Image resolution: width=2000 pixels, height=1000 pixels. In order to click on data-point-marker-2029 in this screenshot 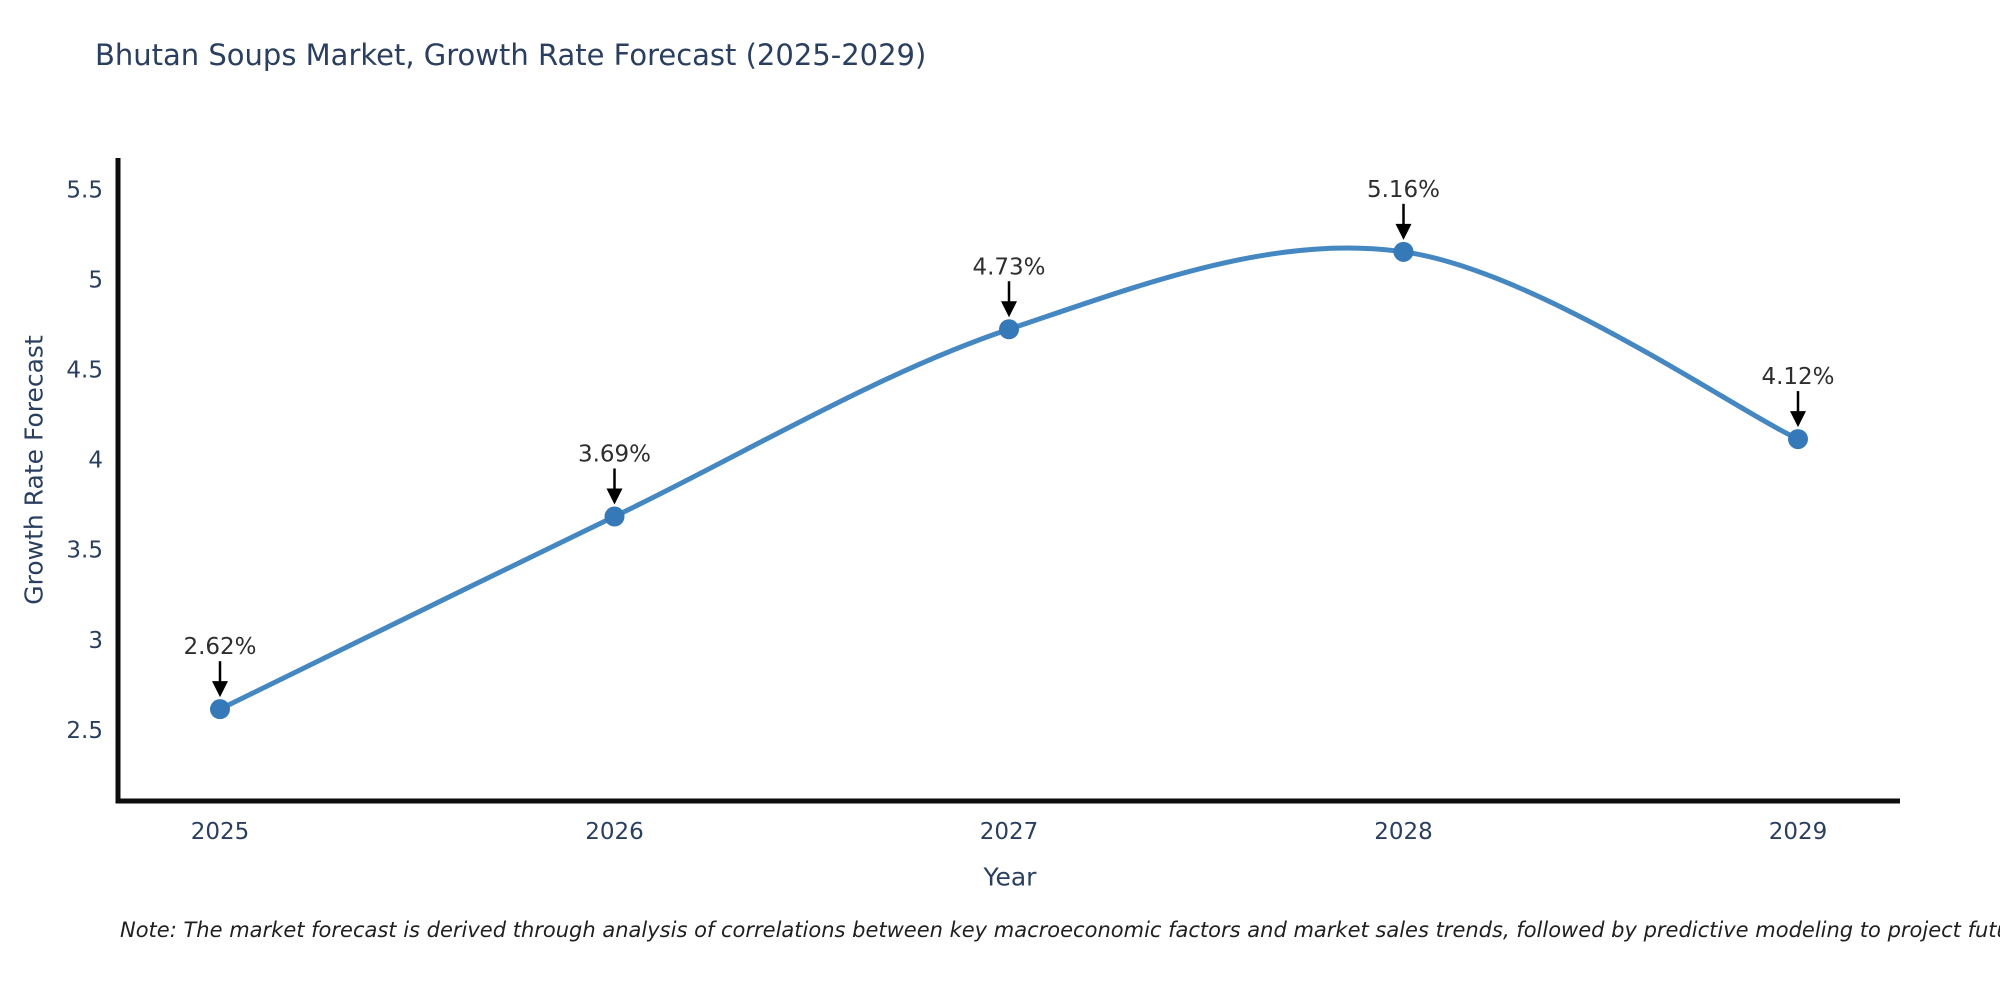, I will do `click(1798, 439)`.